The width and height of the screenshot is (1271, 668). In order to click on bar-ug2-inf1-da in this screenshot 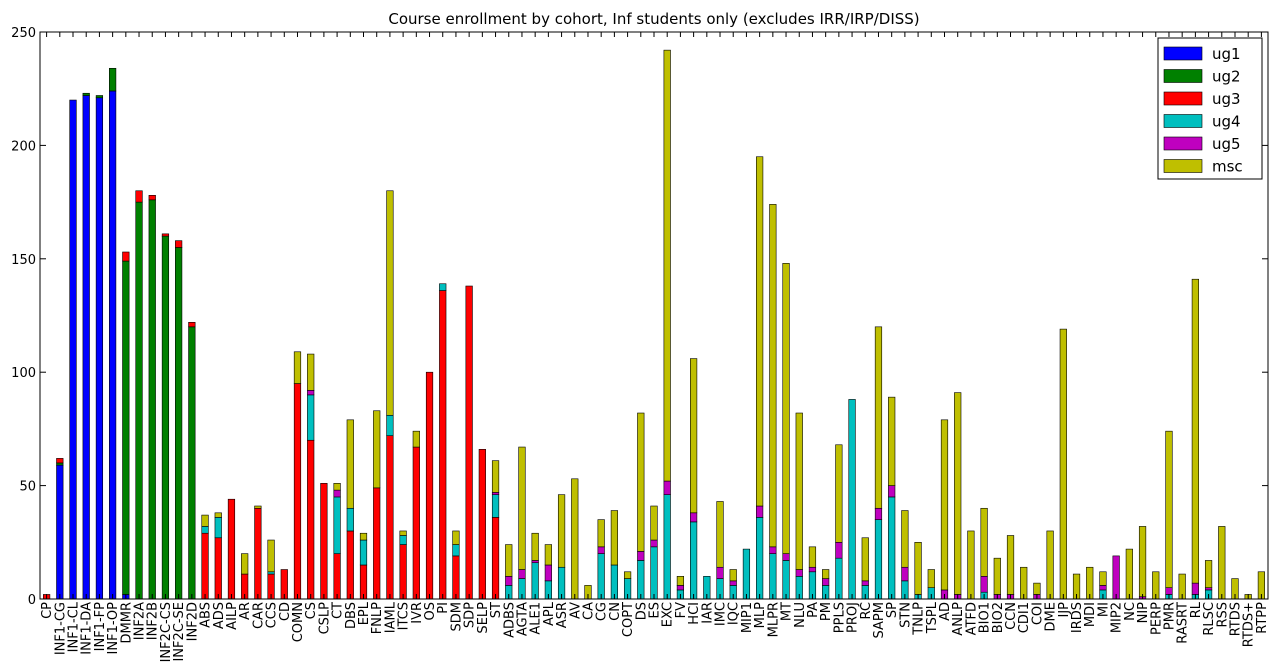, I will do `click(86, 94)`.